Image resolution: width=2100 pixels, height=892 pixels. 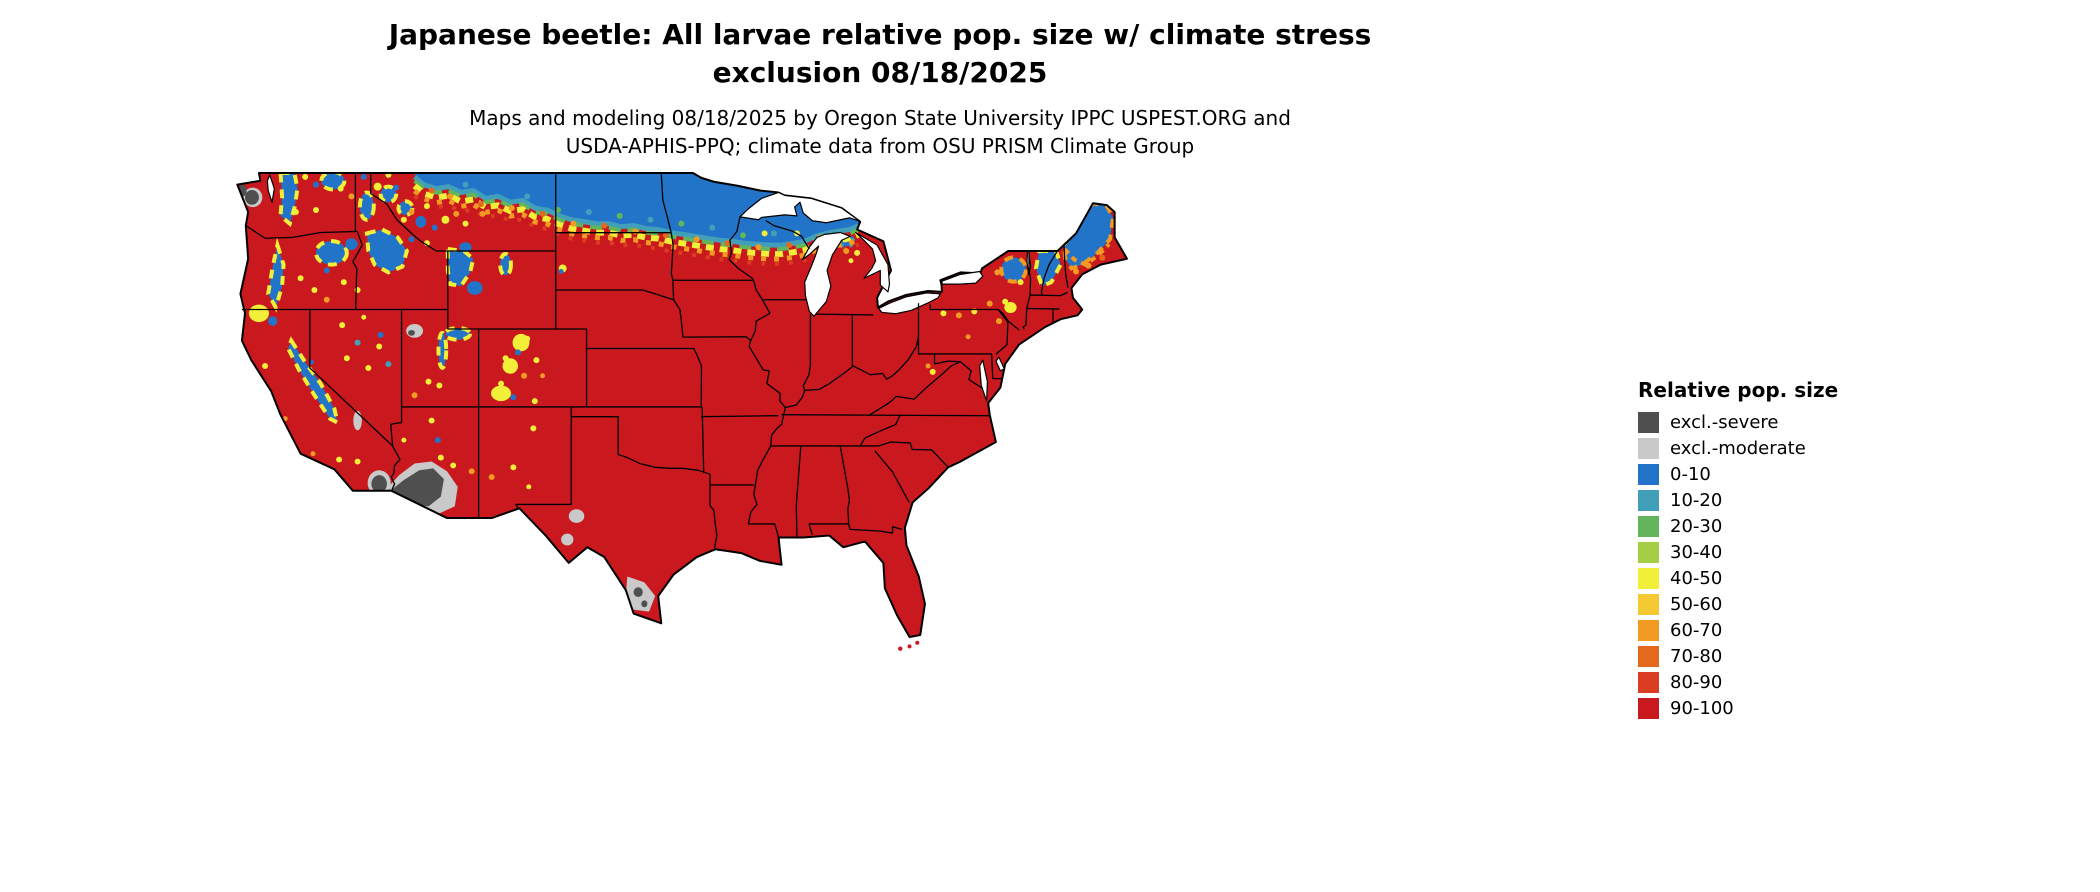 I want to click on legend-label: 90-100, so click(x=1702, y=708).